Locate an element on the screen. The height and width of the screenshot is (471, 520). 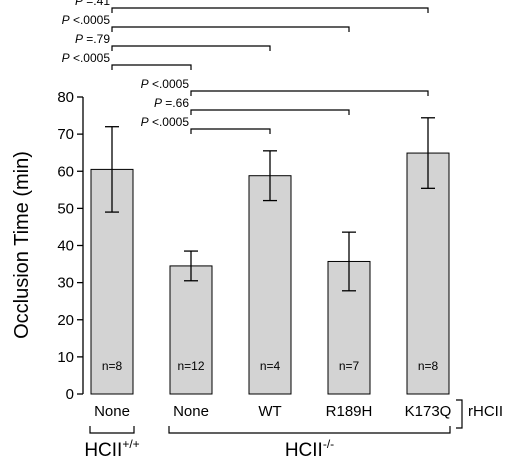
p-value-label: P =.66 is located at coordinates (171, 103).